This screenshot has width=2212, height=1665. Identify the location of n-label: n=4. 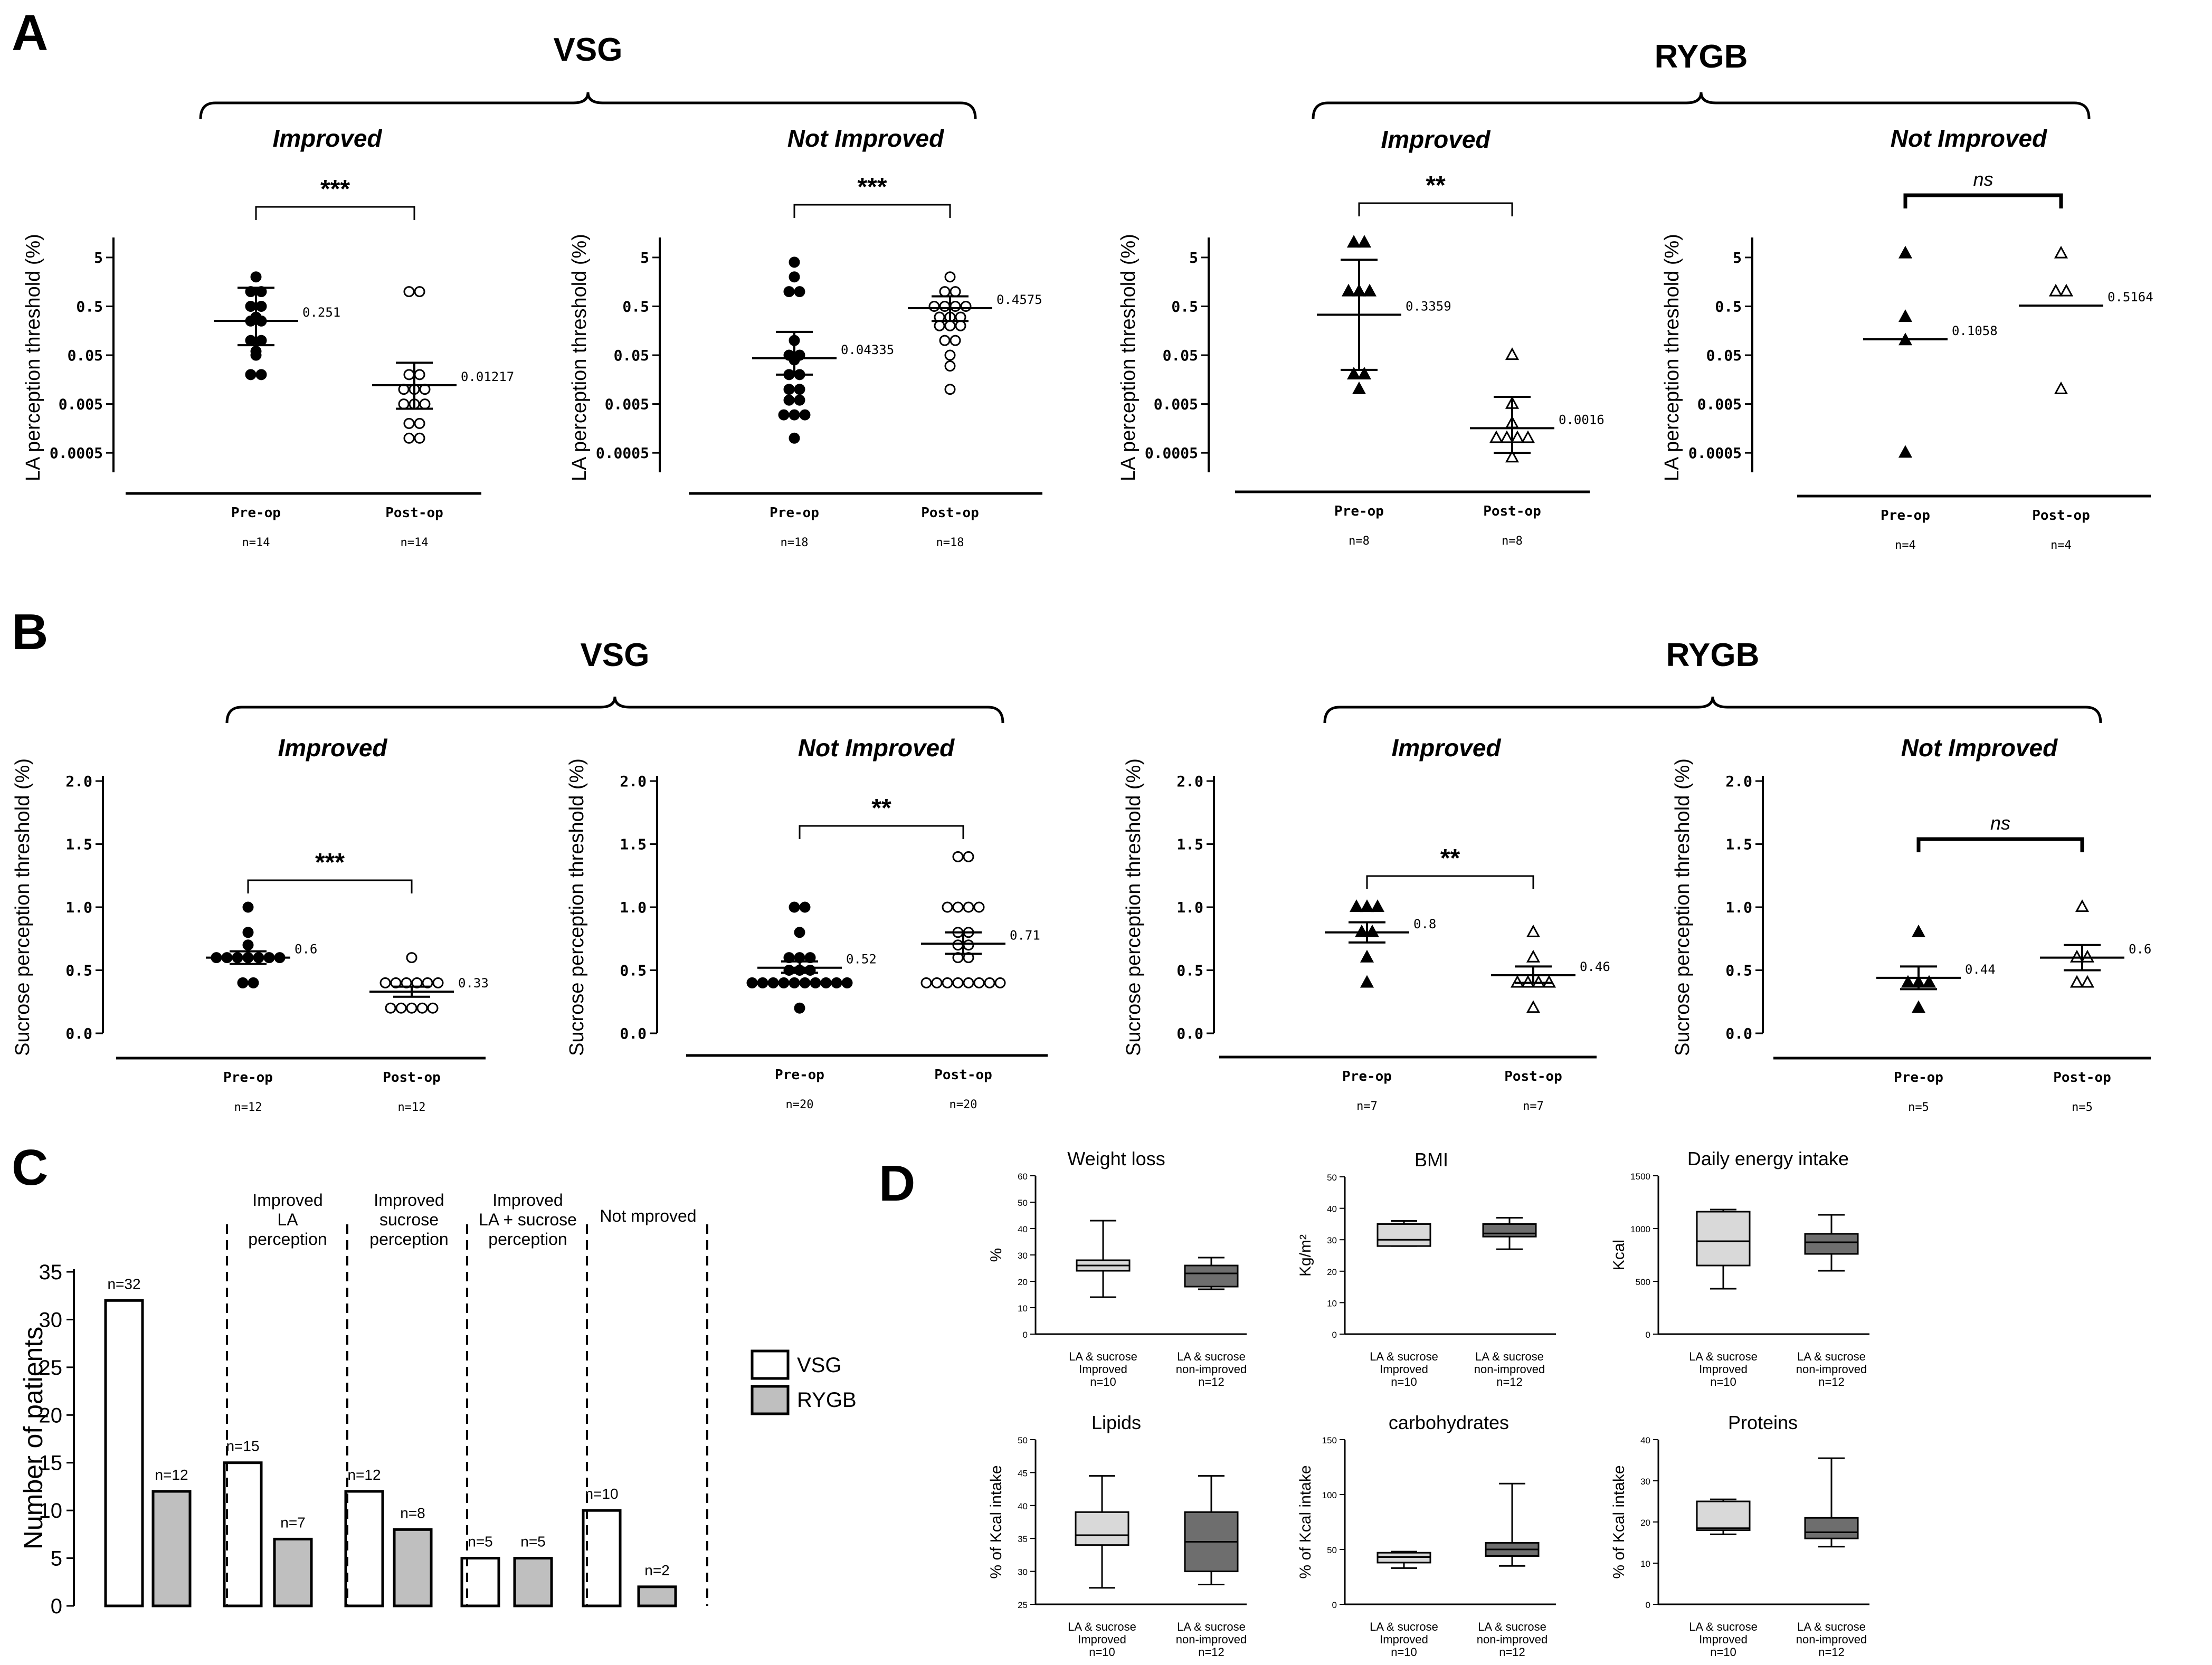
(1905, 545).